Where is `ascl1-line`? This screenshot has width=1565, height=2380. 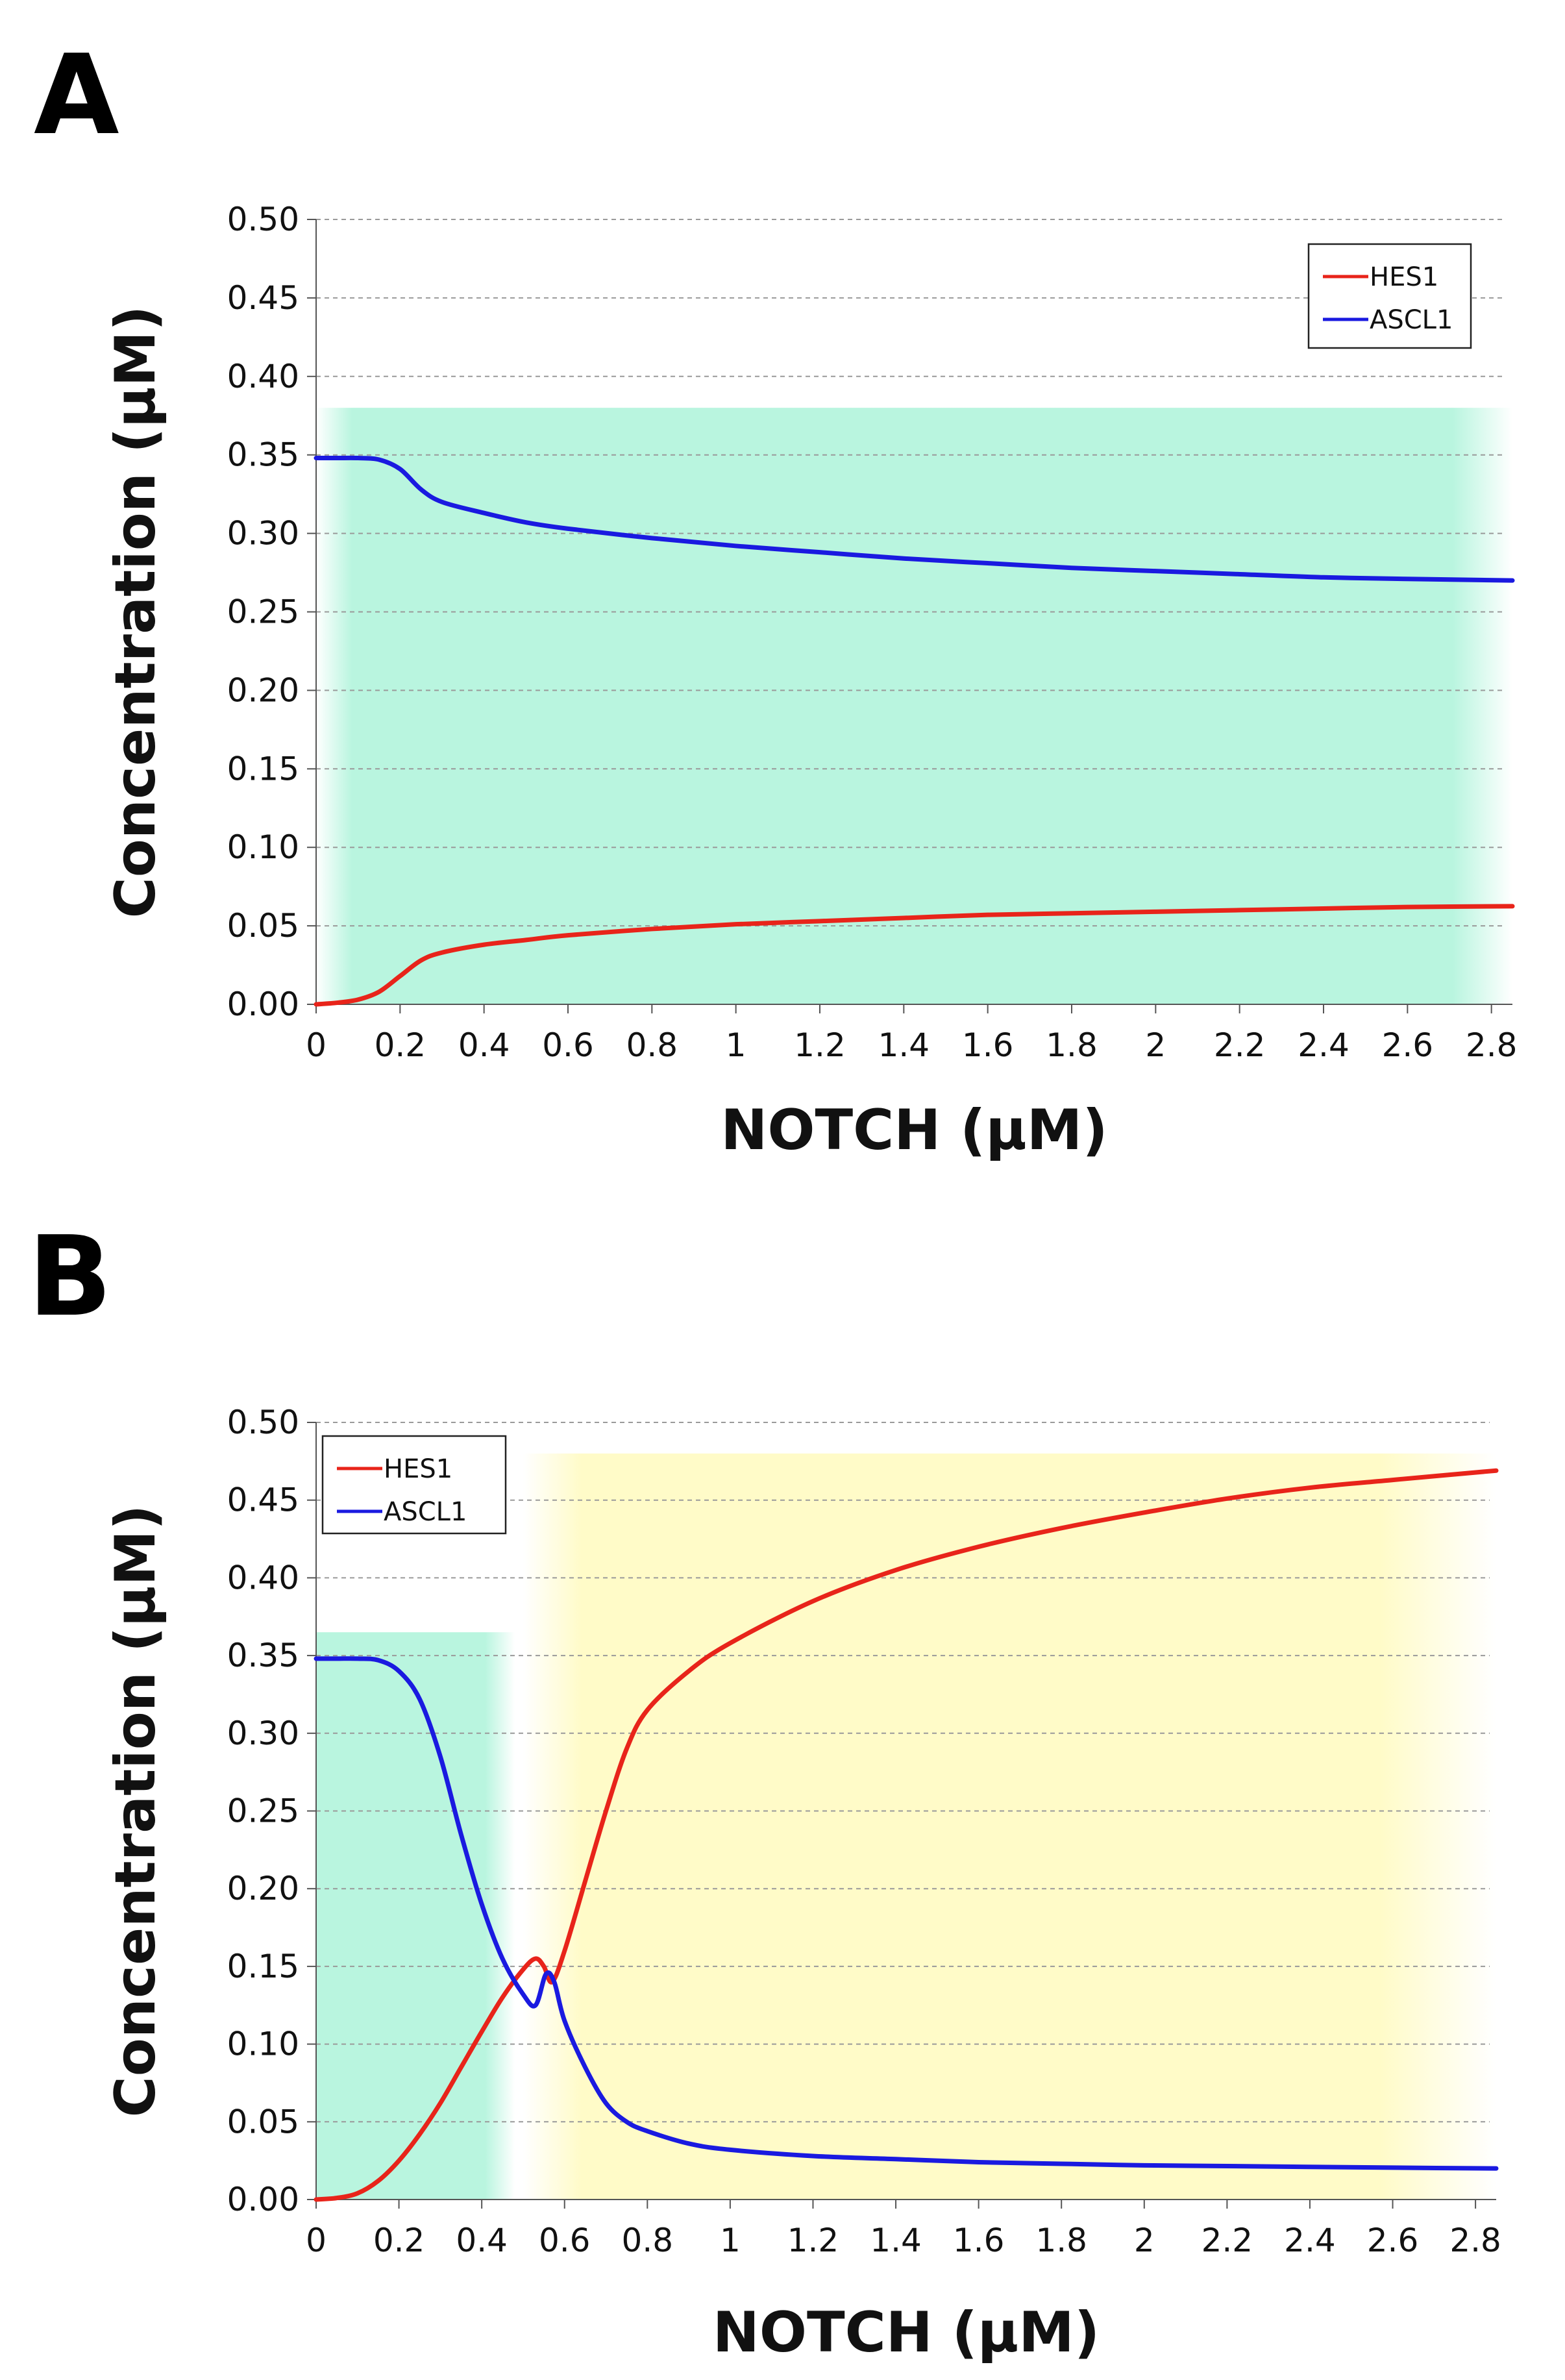
ascl1-line is located at coordinates (914, 519).